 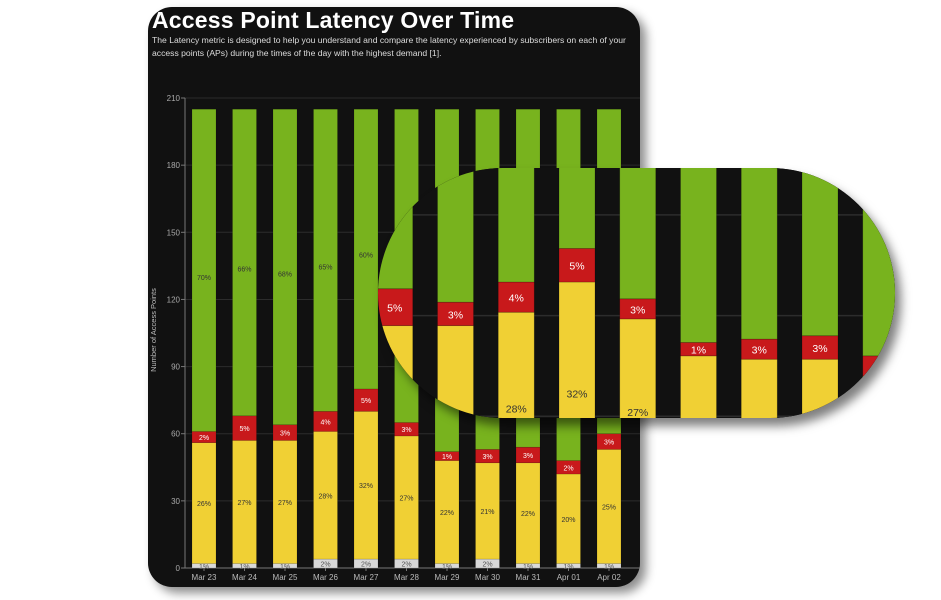 I want to click on x-tick-label: Mar 28, so click(x=406, y=577).